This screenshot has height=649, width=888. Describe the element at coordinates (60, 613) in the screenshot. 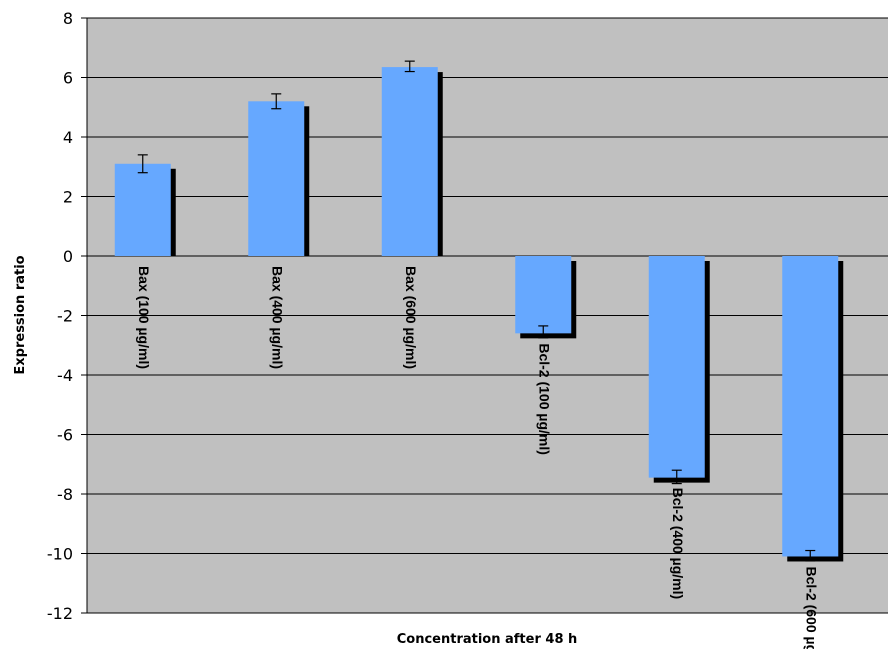

I see `y-tick-label: -12` at that location.